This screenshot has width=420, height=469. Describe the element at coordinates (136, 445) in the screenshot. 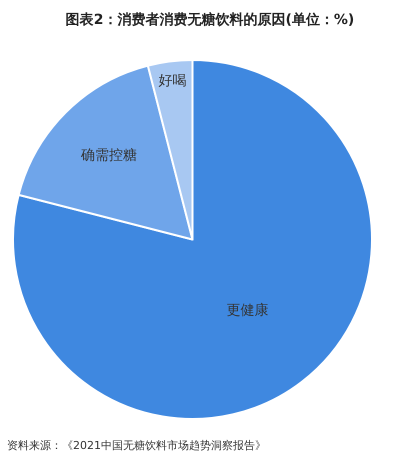

I see `text: 资料来源：《2021中国无糖饮料市场趋势洞察报告》` at that location.